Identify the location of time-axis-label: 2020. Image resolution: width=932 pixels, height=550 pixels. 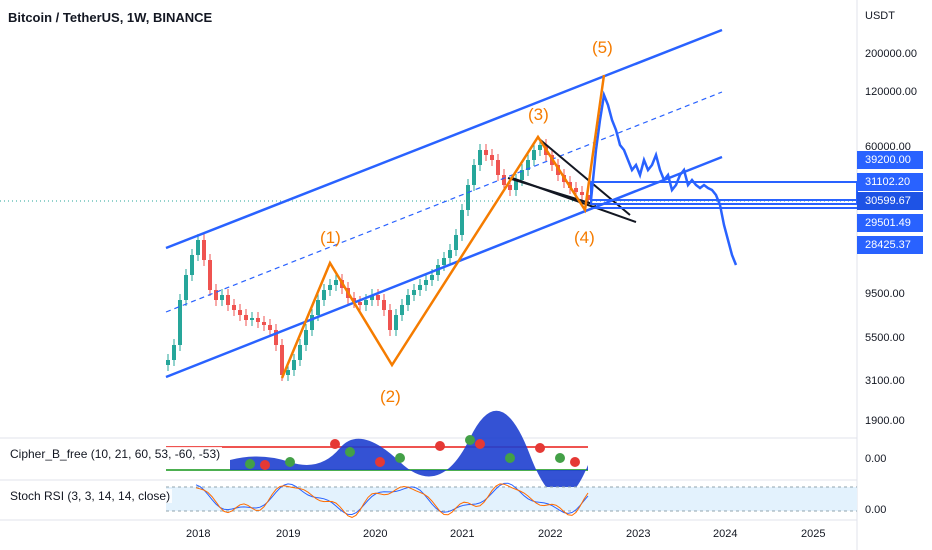
(375, 534).